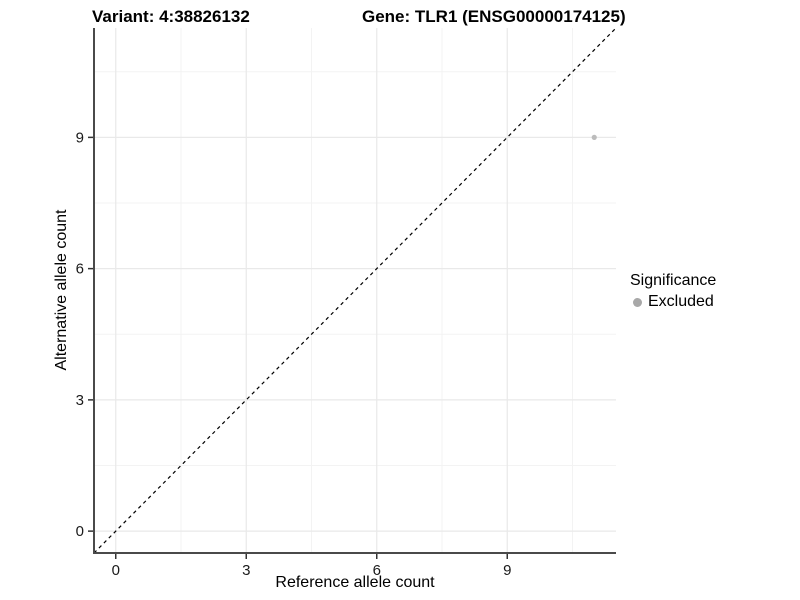 This screenshot has width=800, height=600. I want to click on x-tick-label: 9, so click(507, 570).